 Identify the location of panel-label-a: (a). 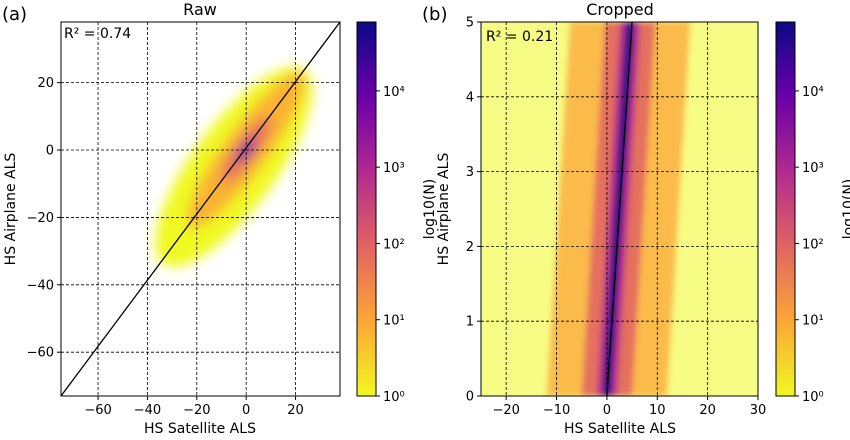
(14, 14).